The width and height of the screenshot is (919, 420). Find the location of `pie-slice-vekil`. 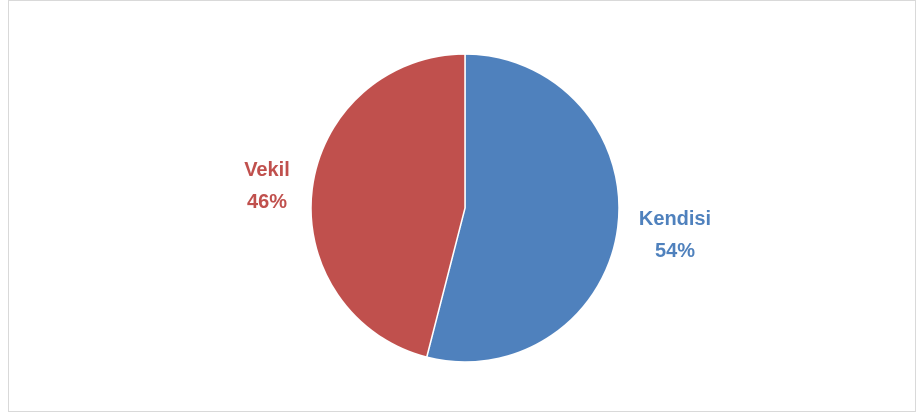

pie-slice-vekil is located at coordinates (388, 206).